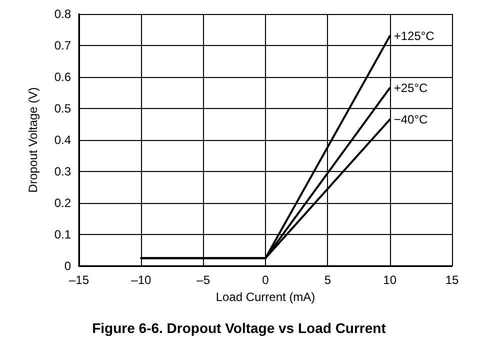 Image resolution: width=478 pixels, height=344 pixels. Describe the element at coordinates (411, 88) in the screenshot. I see `series-label: +25°C` at that location.